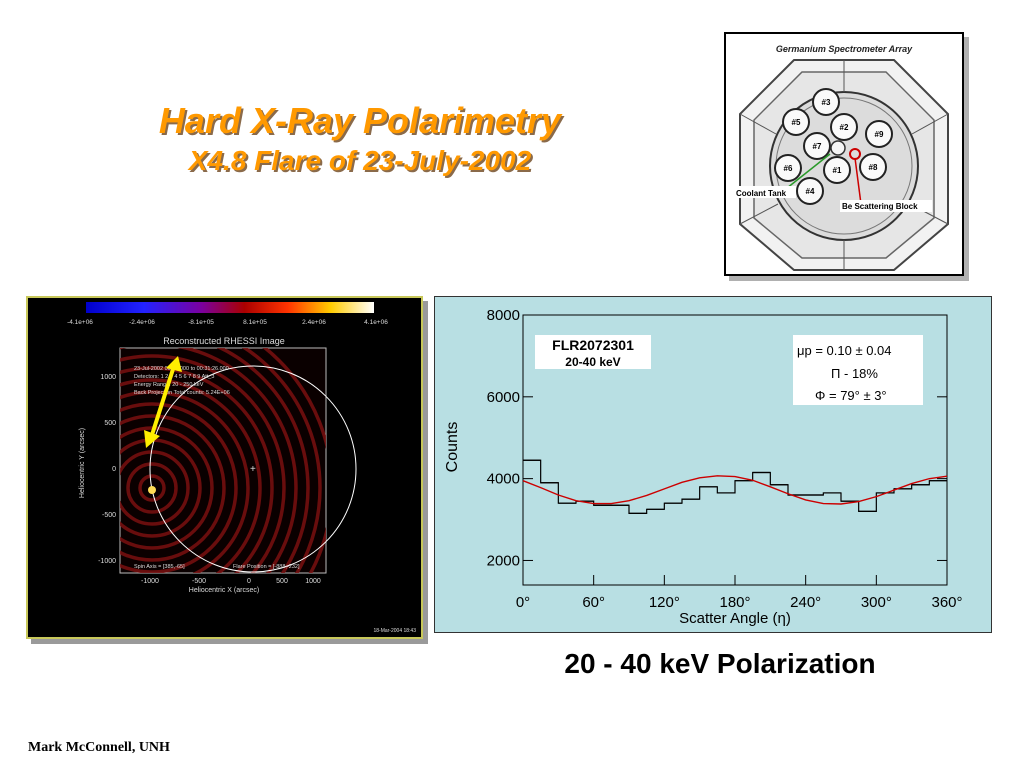  What do you see at coordinates (150, 581) in the screenshot?
I see `x-tick: -1000` at bounding box center [150, 581].